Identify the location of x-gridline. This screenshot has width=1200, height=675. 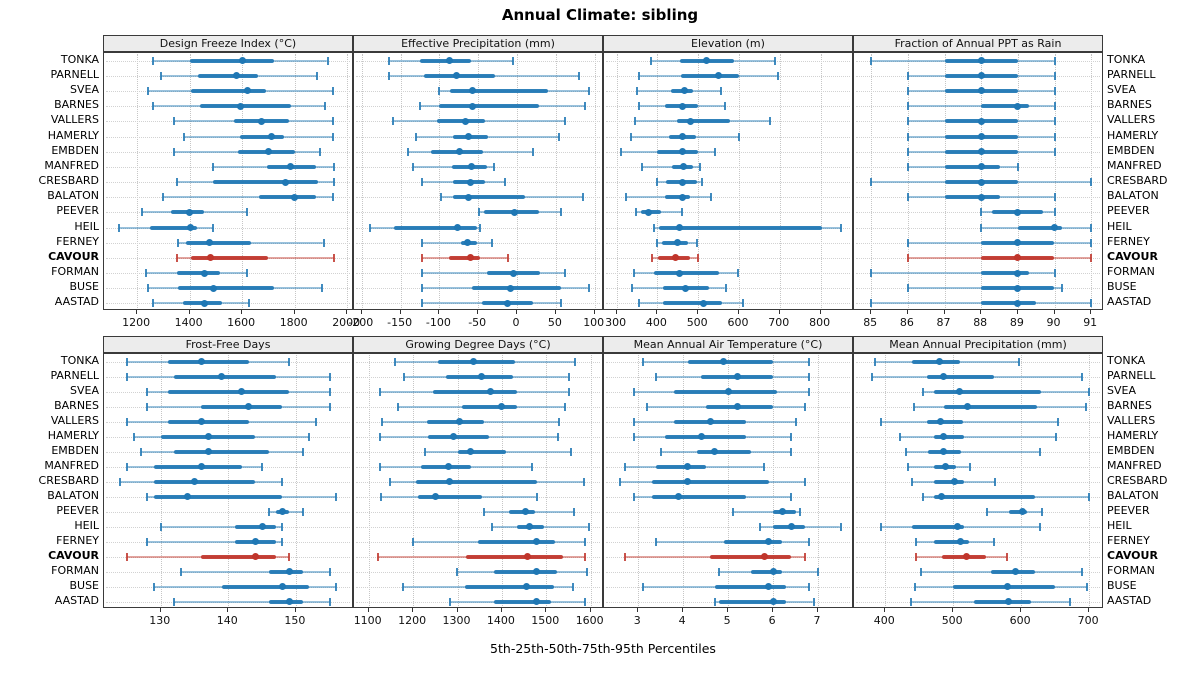
(818, 480).